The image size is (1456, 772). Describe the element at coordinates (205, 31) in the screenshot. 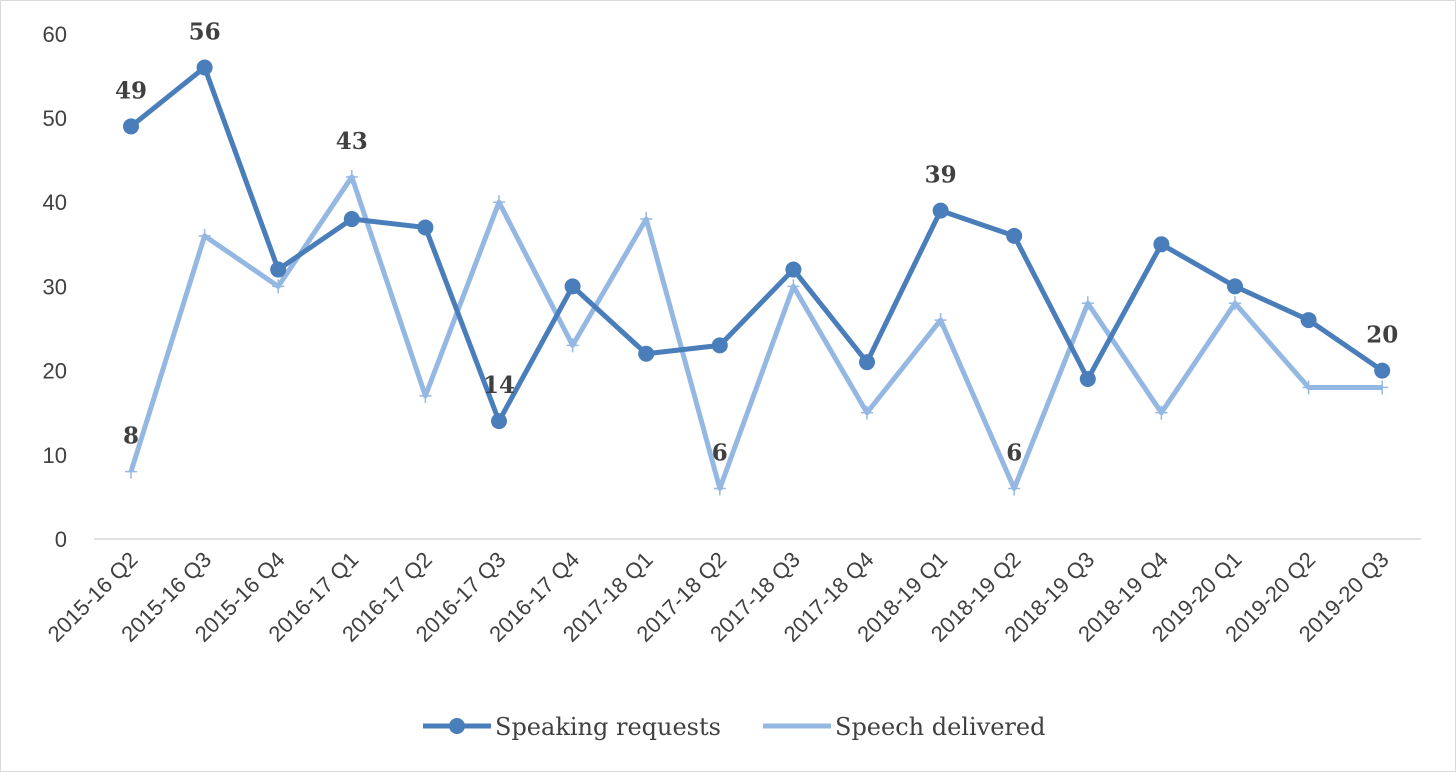

I see `data-label-speaking-requests: 56` at that location.